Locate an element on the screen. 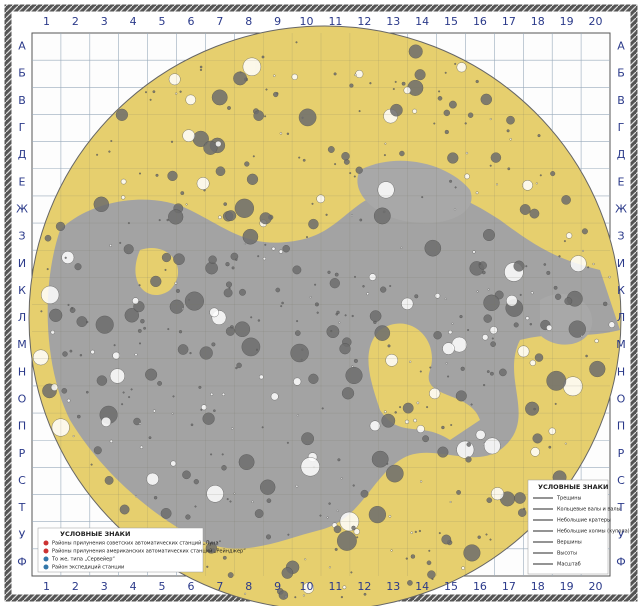 Image resolution: width=642 pixels, height=606 pixels. legend-item: Кольцевые валы и валы is located at coordinates (589, 510).